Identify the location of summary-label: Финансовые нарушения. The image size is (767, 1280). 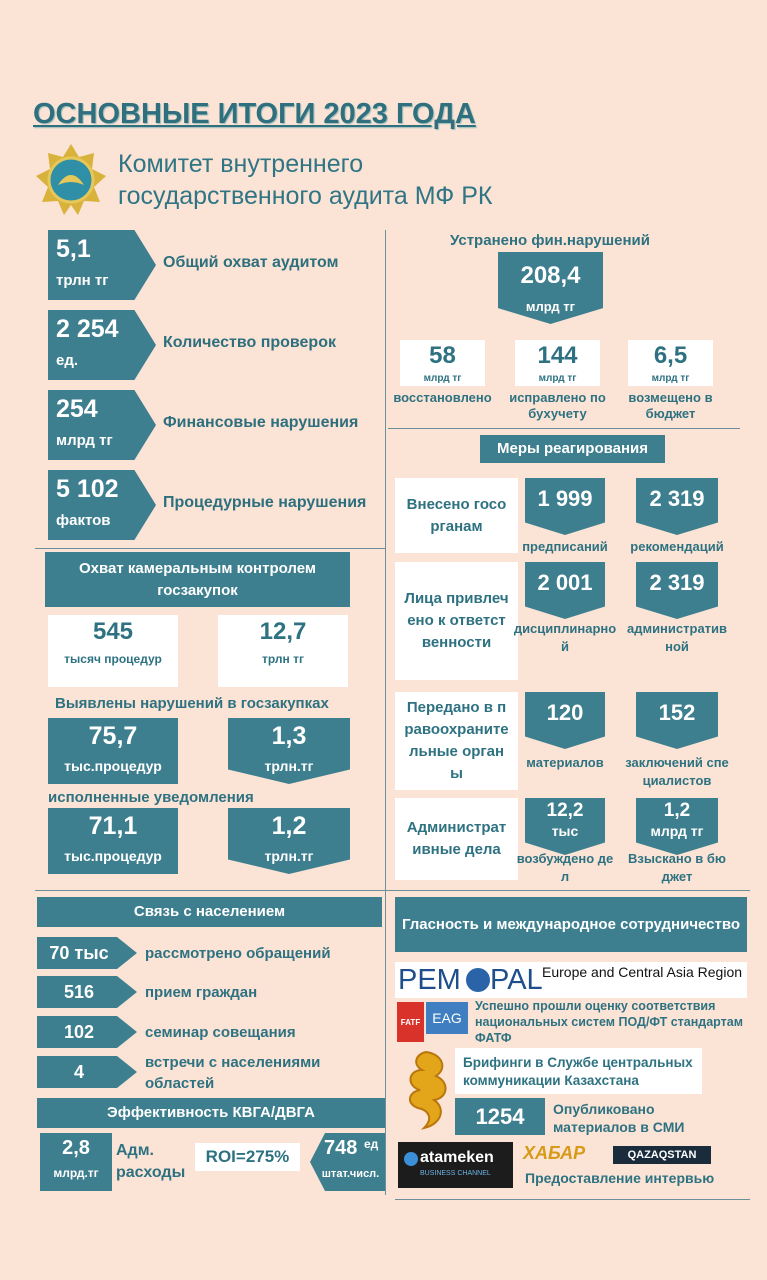
(261, 422).